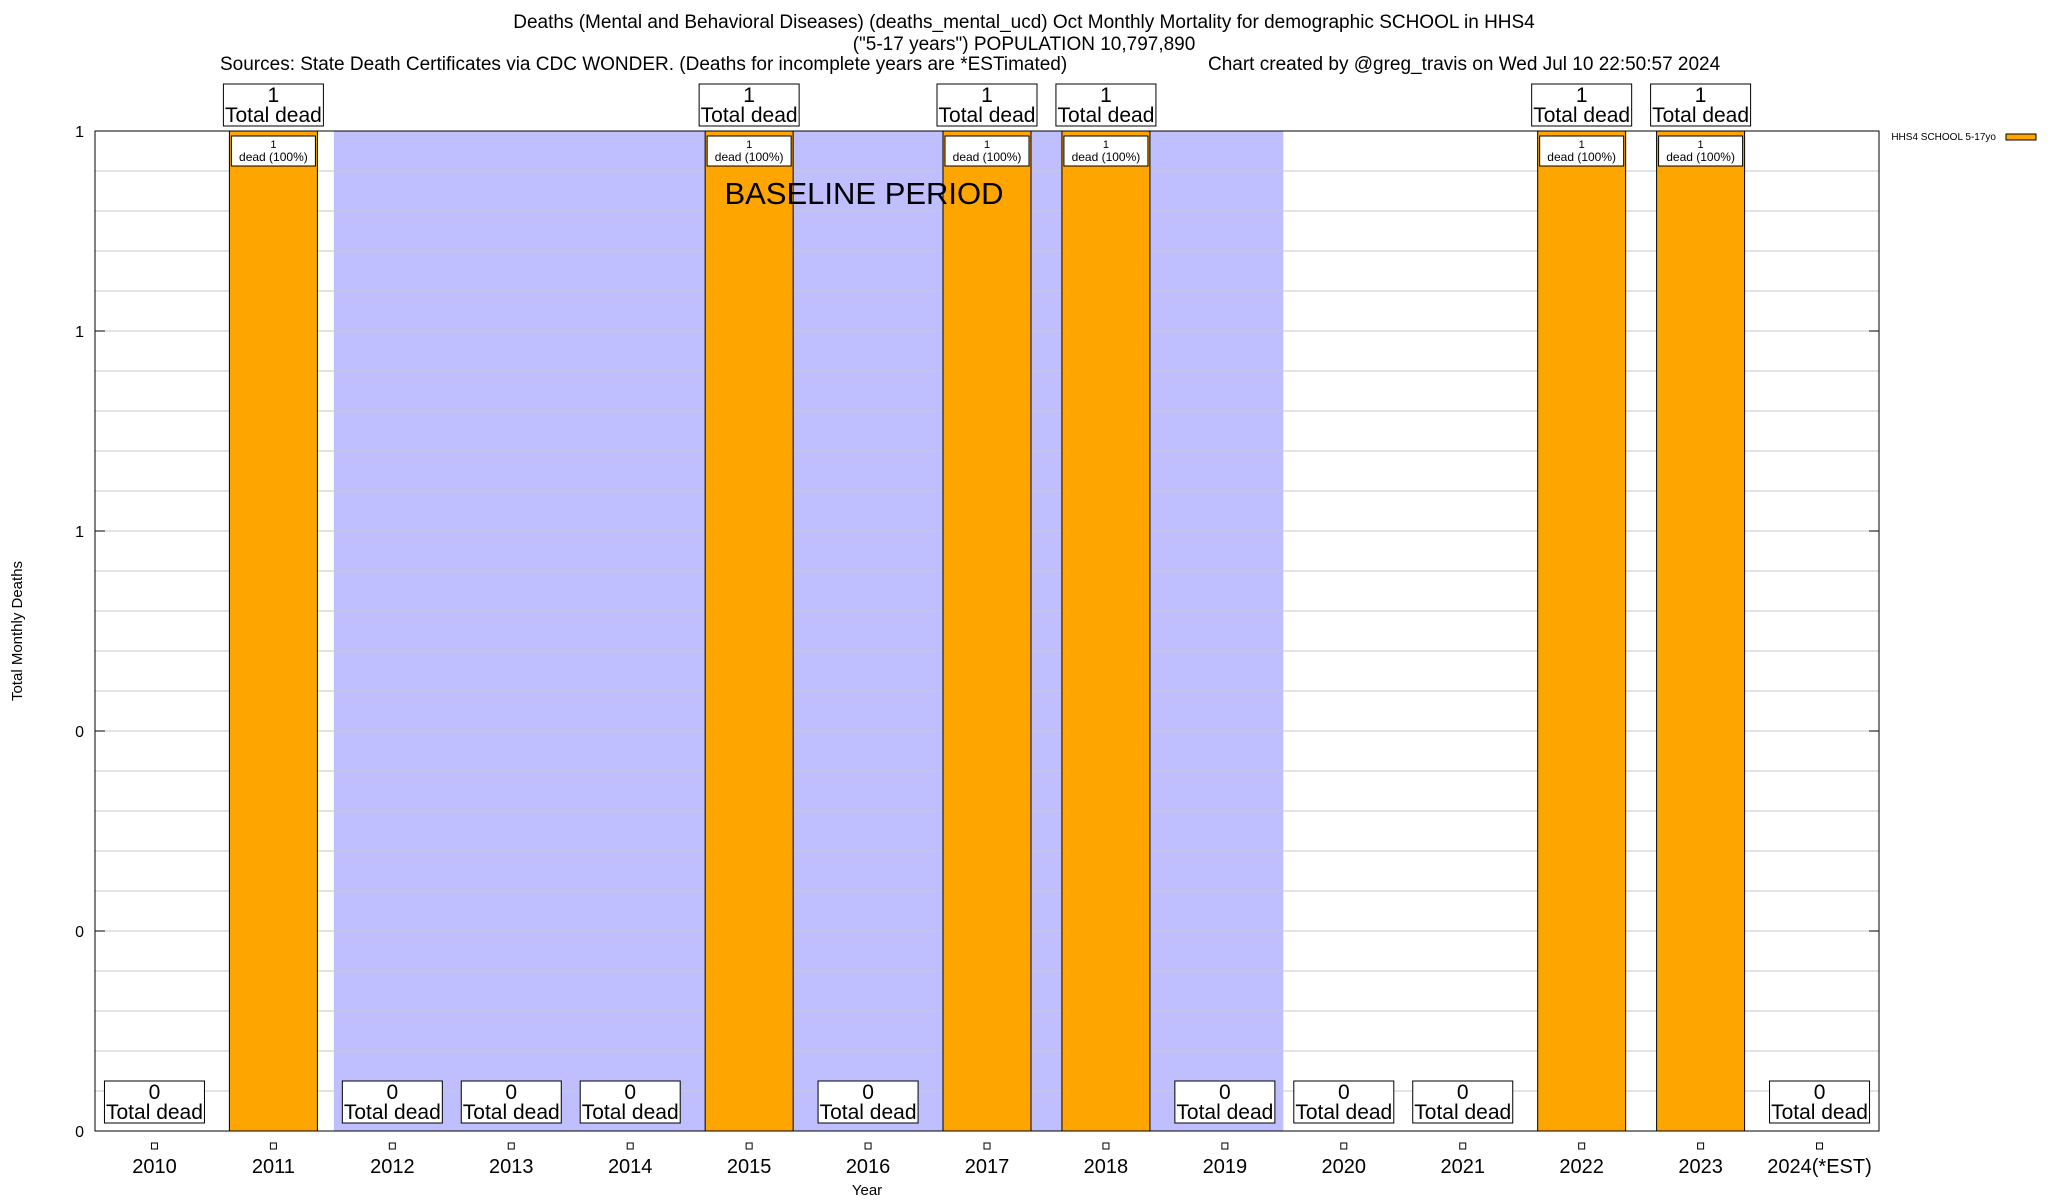 The height and width of the screenshot is (1200, 2048). Describe the element at coordinates (987, 1167) in the screenshot. I see `x-tick-label: 2017` at that location.